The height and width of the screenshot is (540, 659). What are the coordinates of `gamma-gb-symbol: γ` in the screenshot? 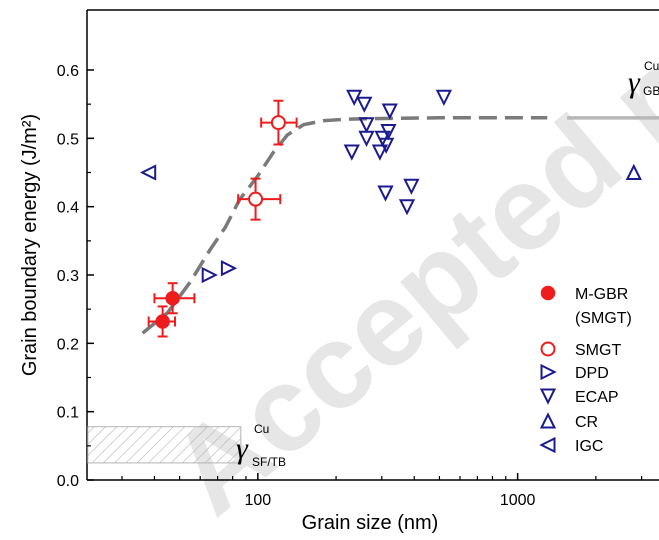 It's located at (634, 82).